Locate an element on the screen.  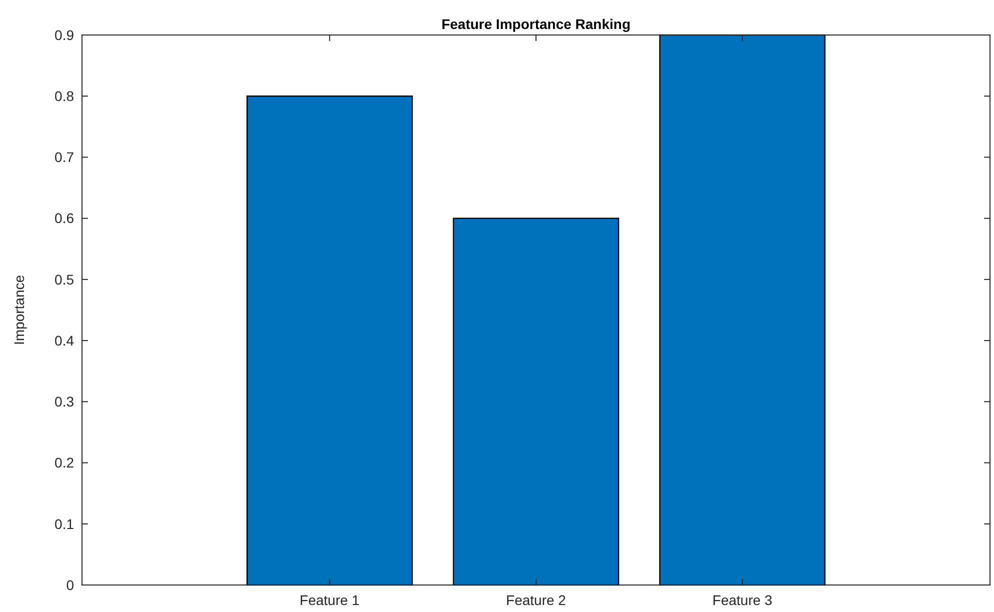
y-tick-label: 0.4 is located at coordinates (64, 340).